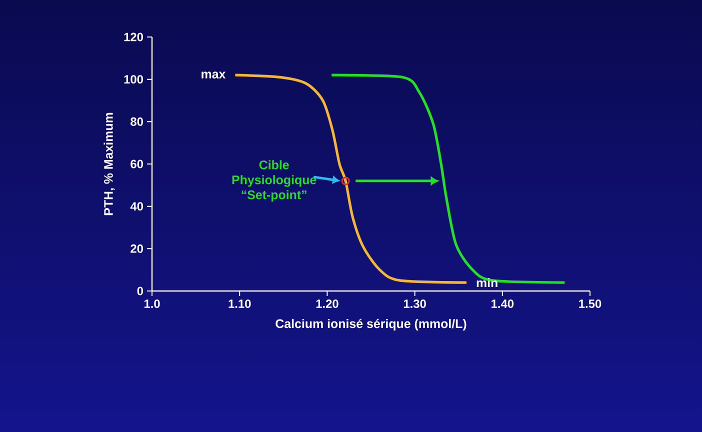 The image size is (702, 432). I want to click on y-tick-label: 60, so click(136, 164).